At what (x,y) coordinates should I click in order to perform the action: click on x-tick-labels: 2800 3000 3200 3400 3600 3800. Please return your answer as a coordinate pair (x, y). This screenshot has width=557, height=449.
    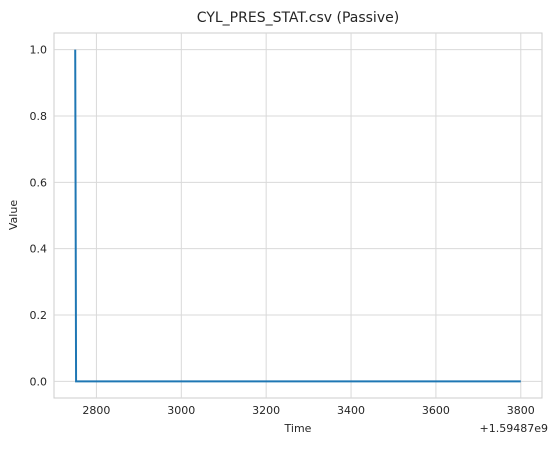
    Looking at the image, I should click on (308, 410).